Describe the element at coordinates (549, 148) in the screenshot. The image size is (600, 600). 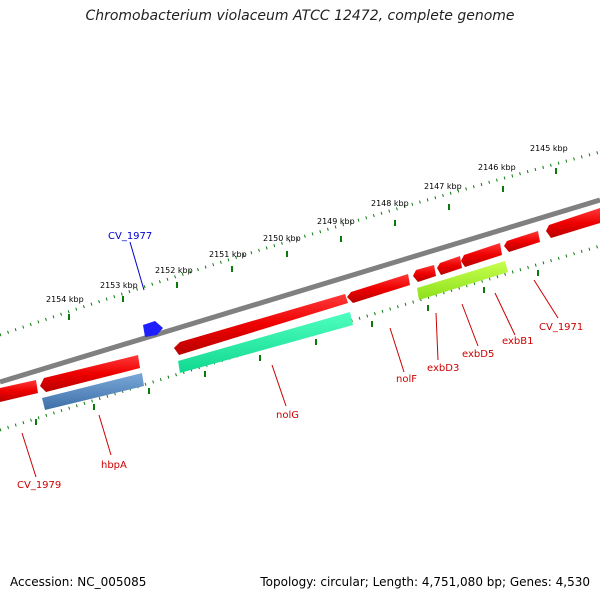
I see `tick-label: 2145 kbp` at that location.